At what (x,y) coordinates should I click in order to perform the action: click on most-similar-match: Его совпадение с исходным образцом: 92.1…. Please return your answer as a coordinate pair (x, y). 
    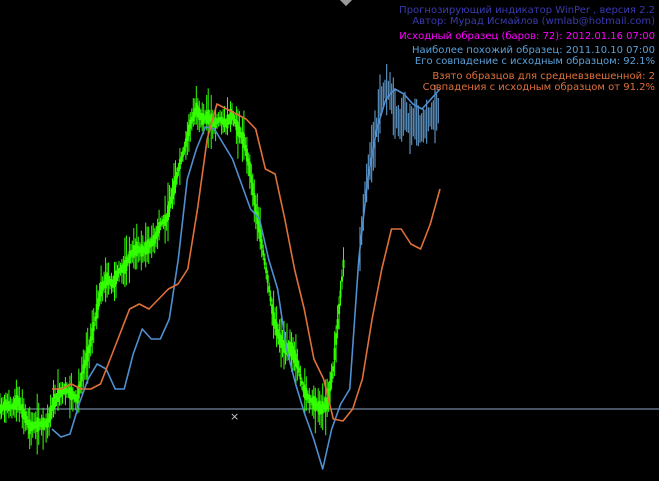
    Looking at the image, I should click on (534, 61).